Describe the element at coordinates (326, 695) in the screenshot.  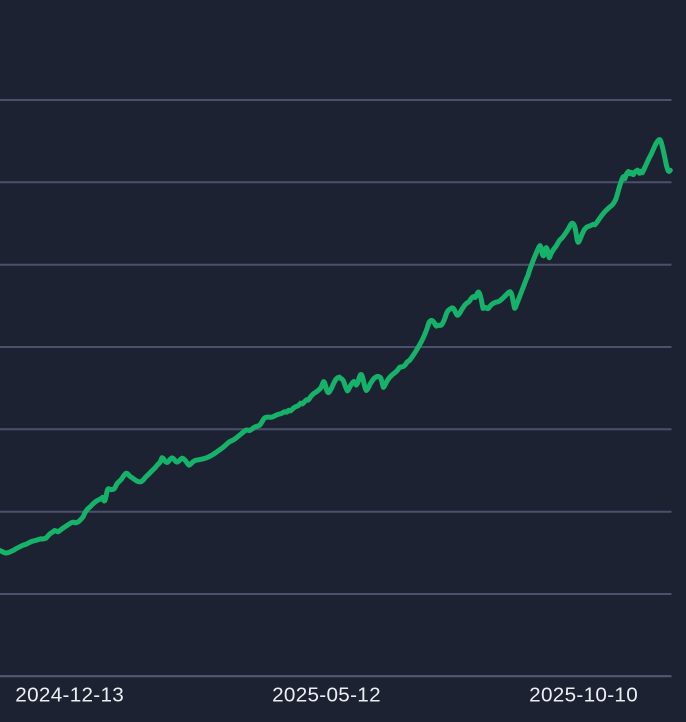
I see `svg-text: 2025-05-12` at that location.